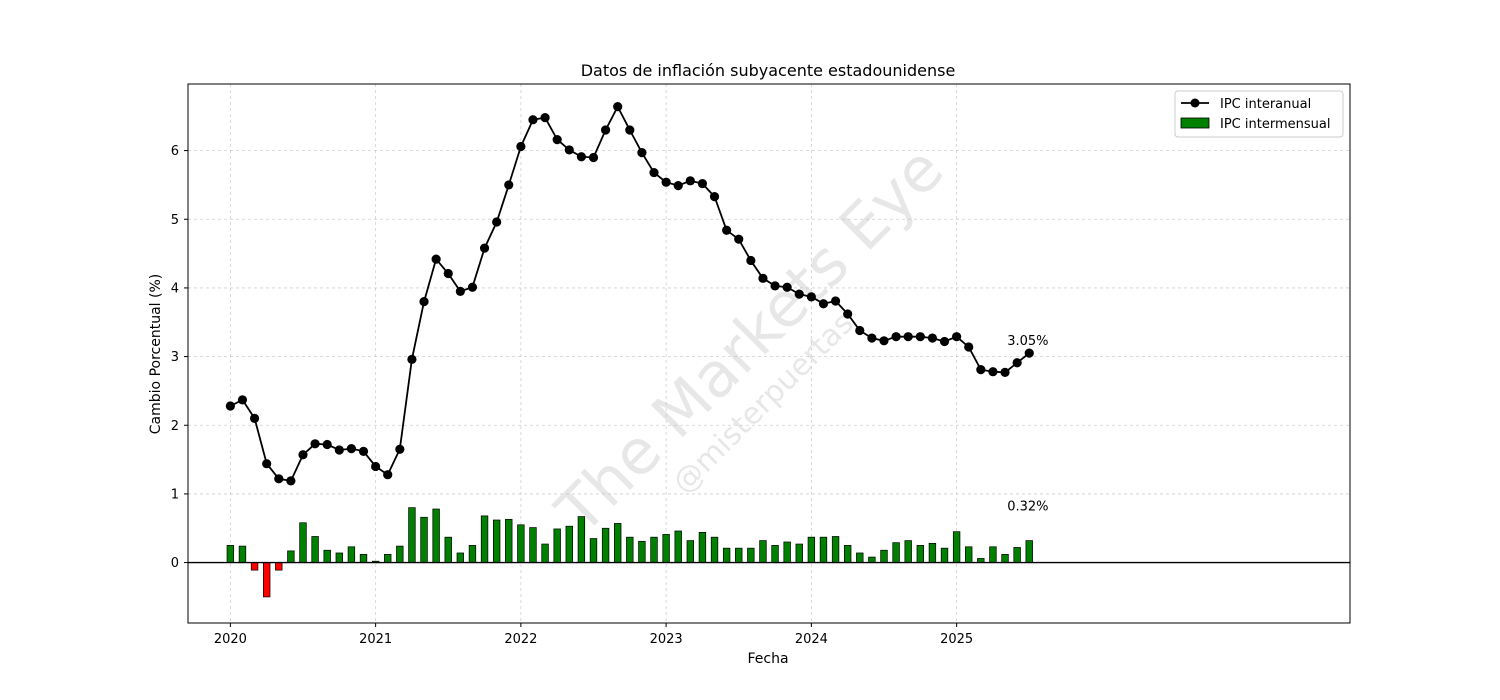 This screenshot has width=1500, height=700. I want to click on y-tick-label: 2, so click(175, 426).